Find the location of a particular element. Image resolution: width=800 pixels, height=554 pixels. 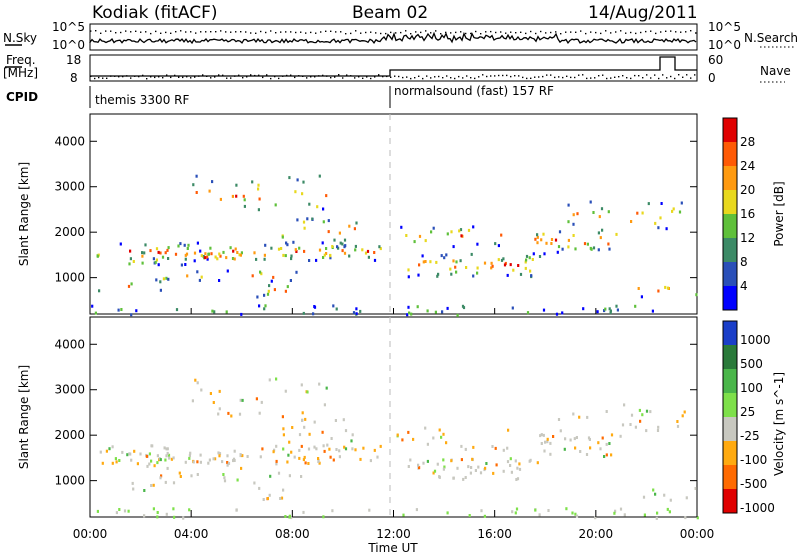

x-tick-label: 08:00 is located at coordinates (292, 534).